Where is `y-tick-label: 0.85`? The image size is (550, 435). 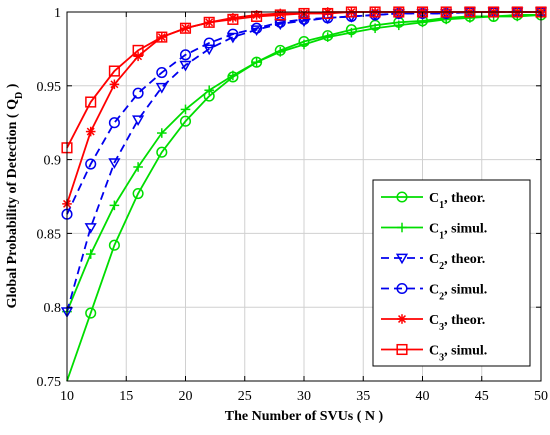
y-tick-label: 0.85 is located at coordinates (49, 234).